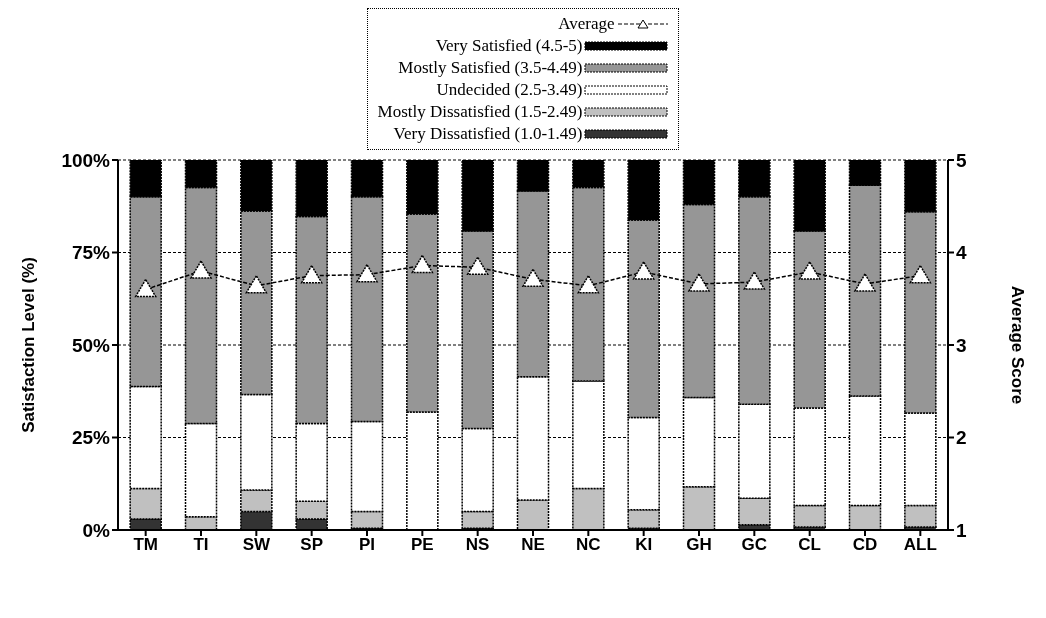 This screenshot has height=618, width=1046. What do you see at coordinates (961, 345) in the screenshot?
I see `y2-tick-label: 3` at bounding box center [961, 345].